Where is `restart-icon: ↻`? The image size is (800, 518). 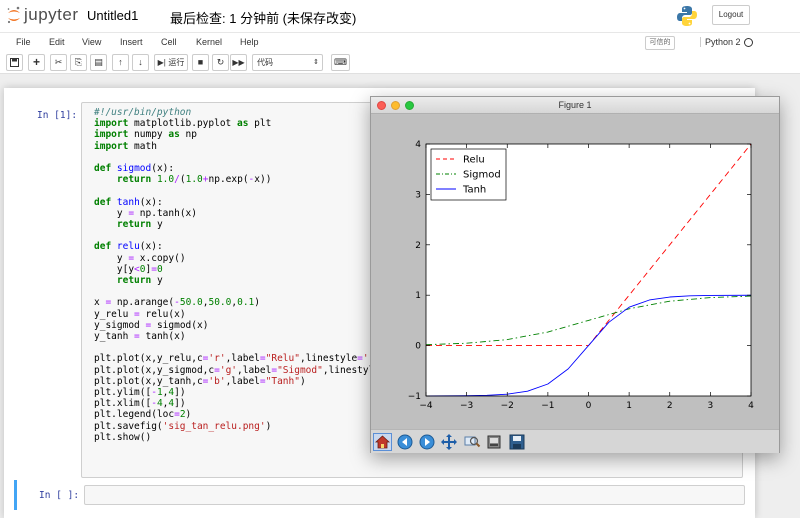
restart-icon: ↻ is located at coordinates (220, 62).